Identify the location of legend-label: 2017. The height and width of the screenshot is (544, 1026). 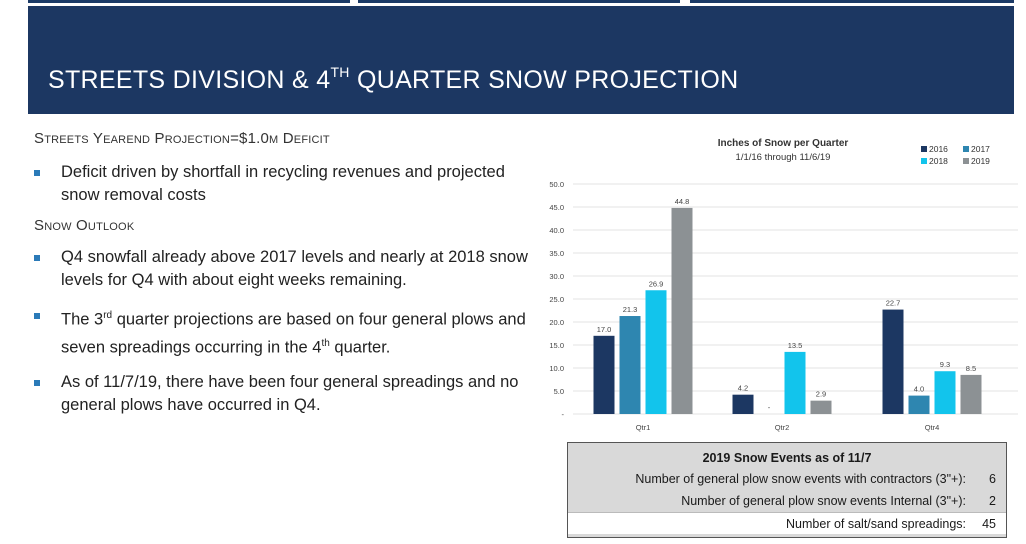
(980, 149).